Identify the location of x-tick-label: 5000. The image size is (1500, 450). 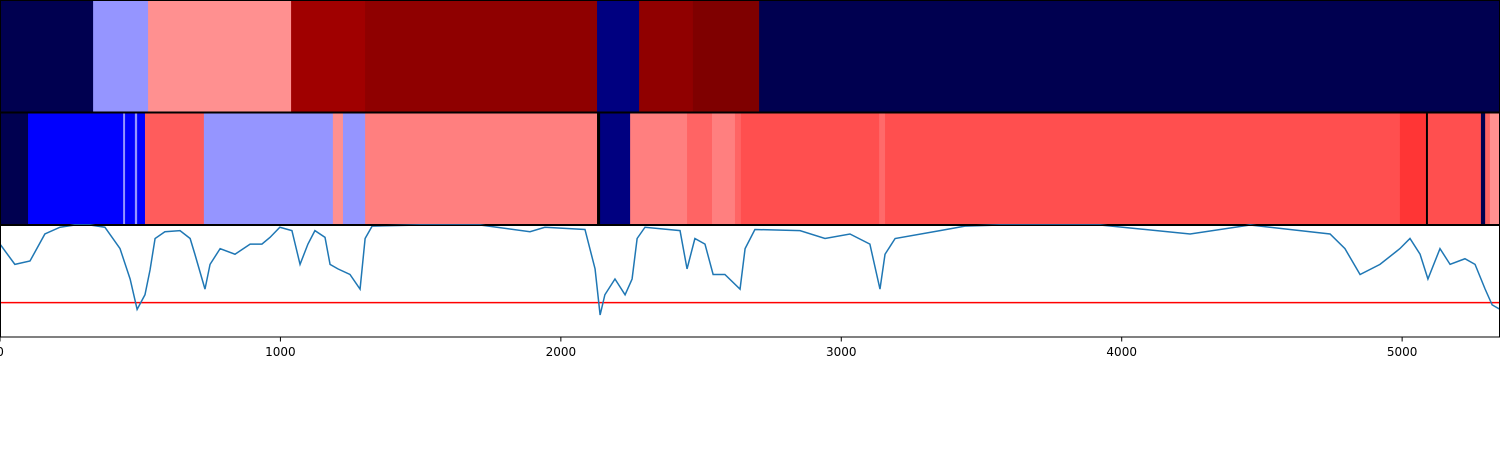
(1402, 352).